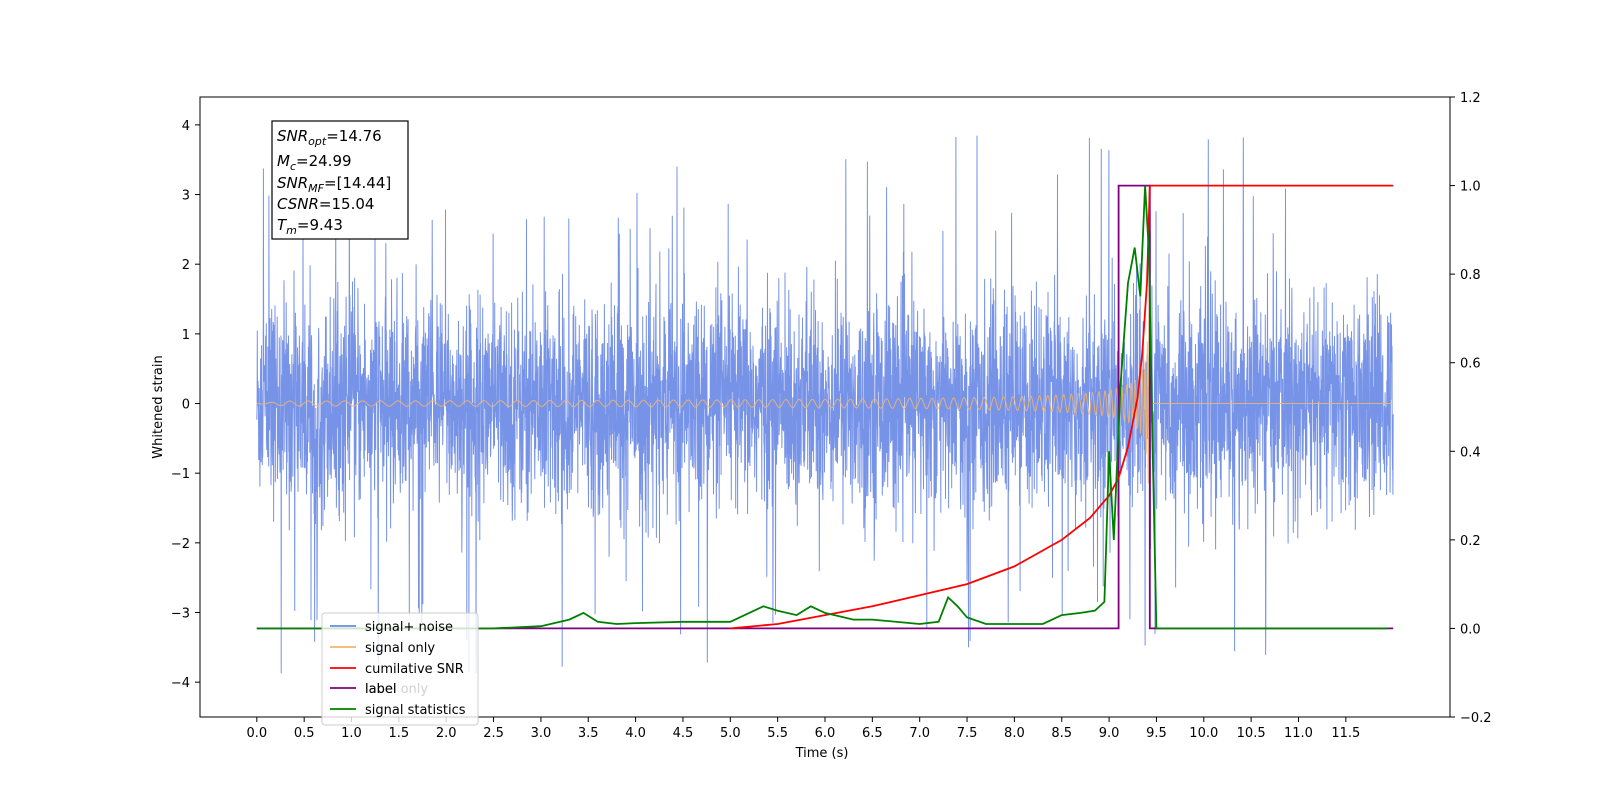 The height and width of the screenshot is (804, 1600). Describe the element at coordinates (967, 733) in the screenshot. I see `x-tick-label: 7.5` at that location.